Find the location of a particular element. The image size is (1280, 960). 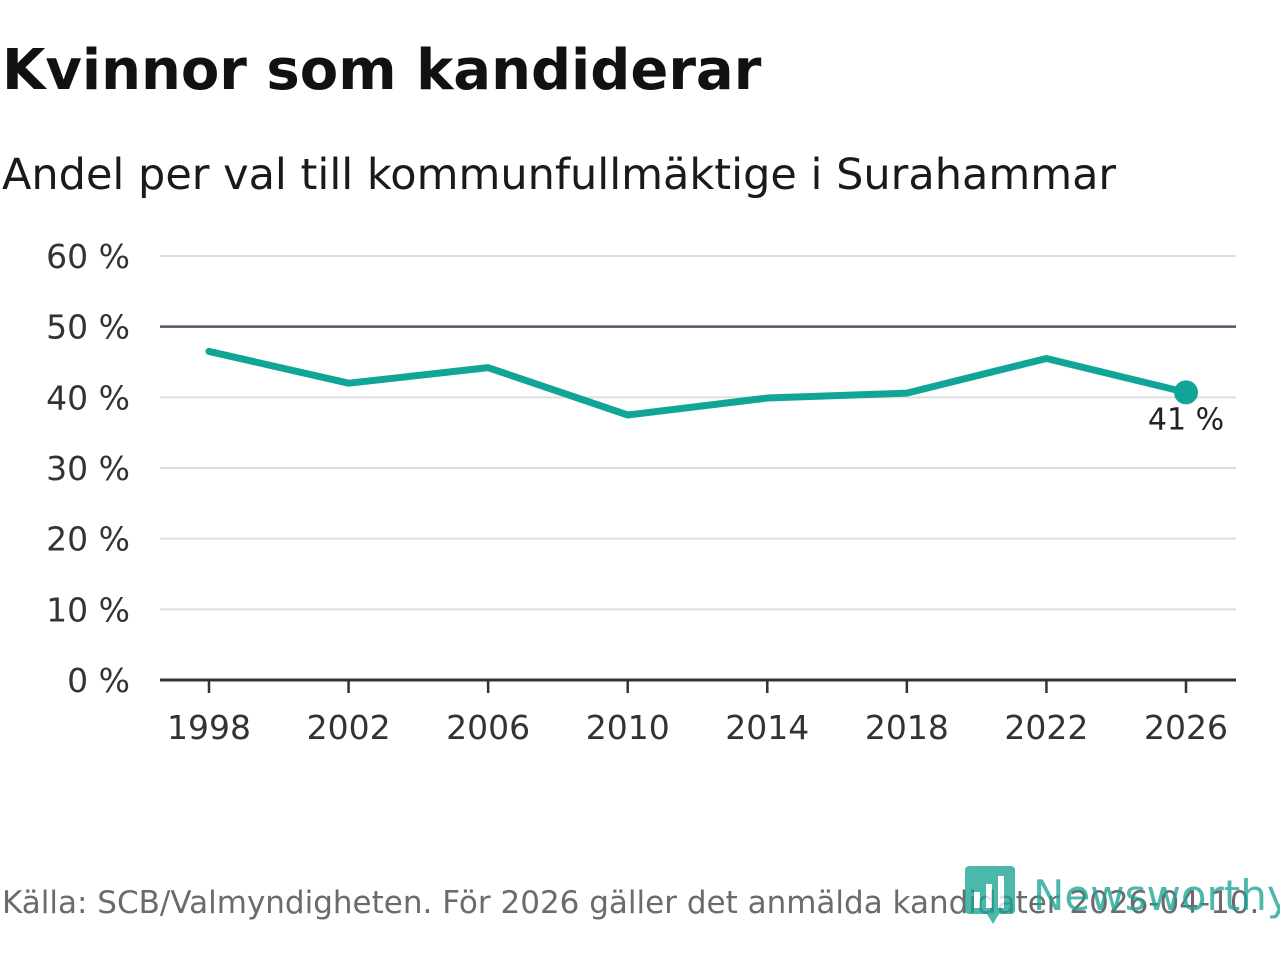

y-tick-label: 20 % is located at coordinates (88, 539).